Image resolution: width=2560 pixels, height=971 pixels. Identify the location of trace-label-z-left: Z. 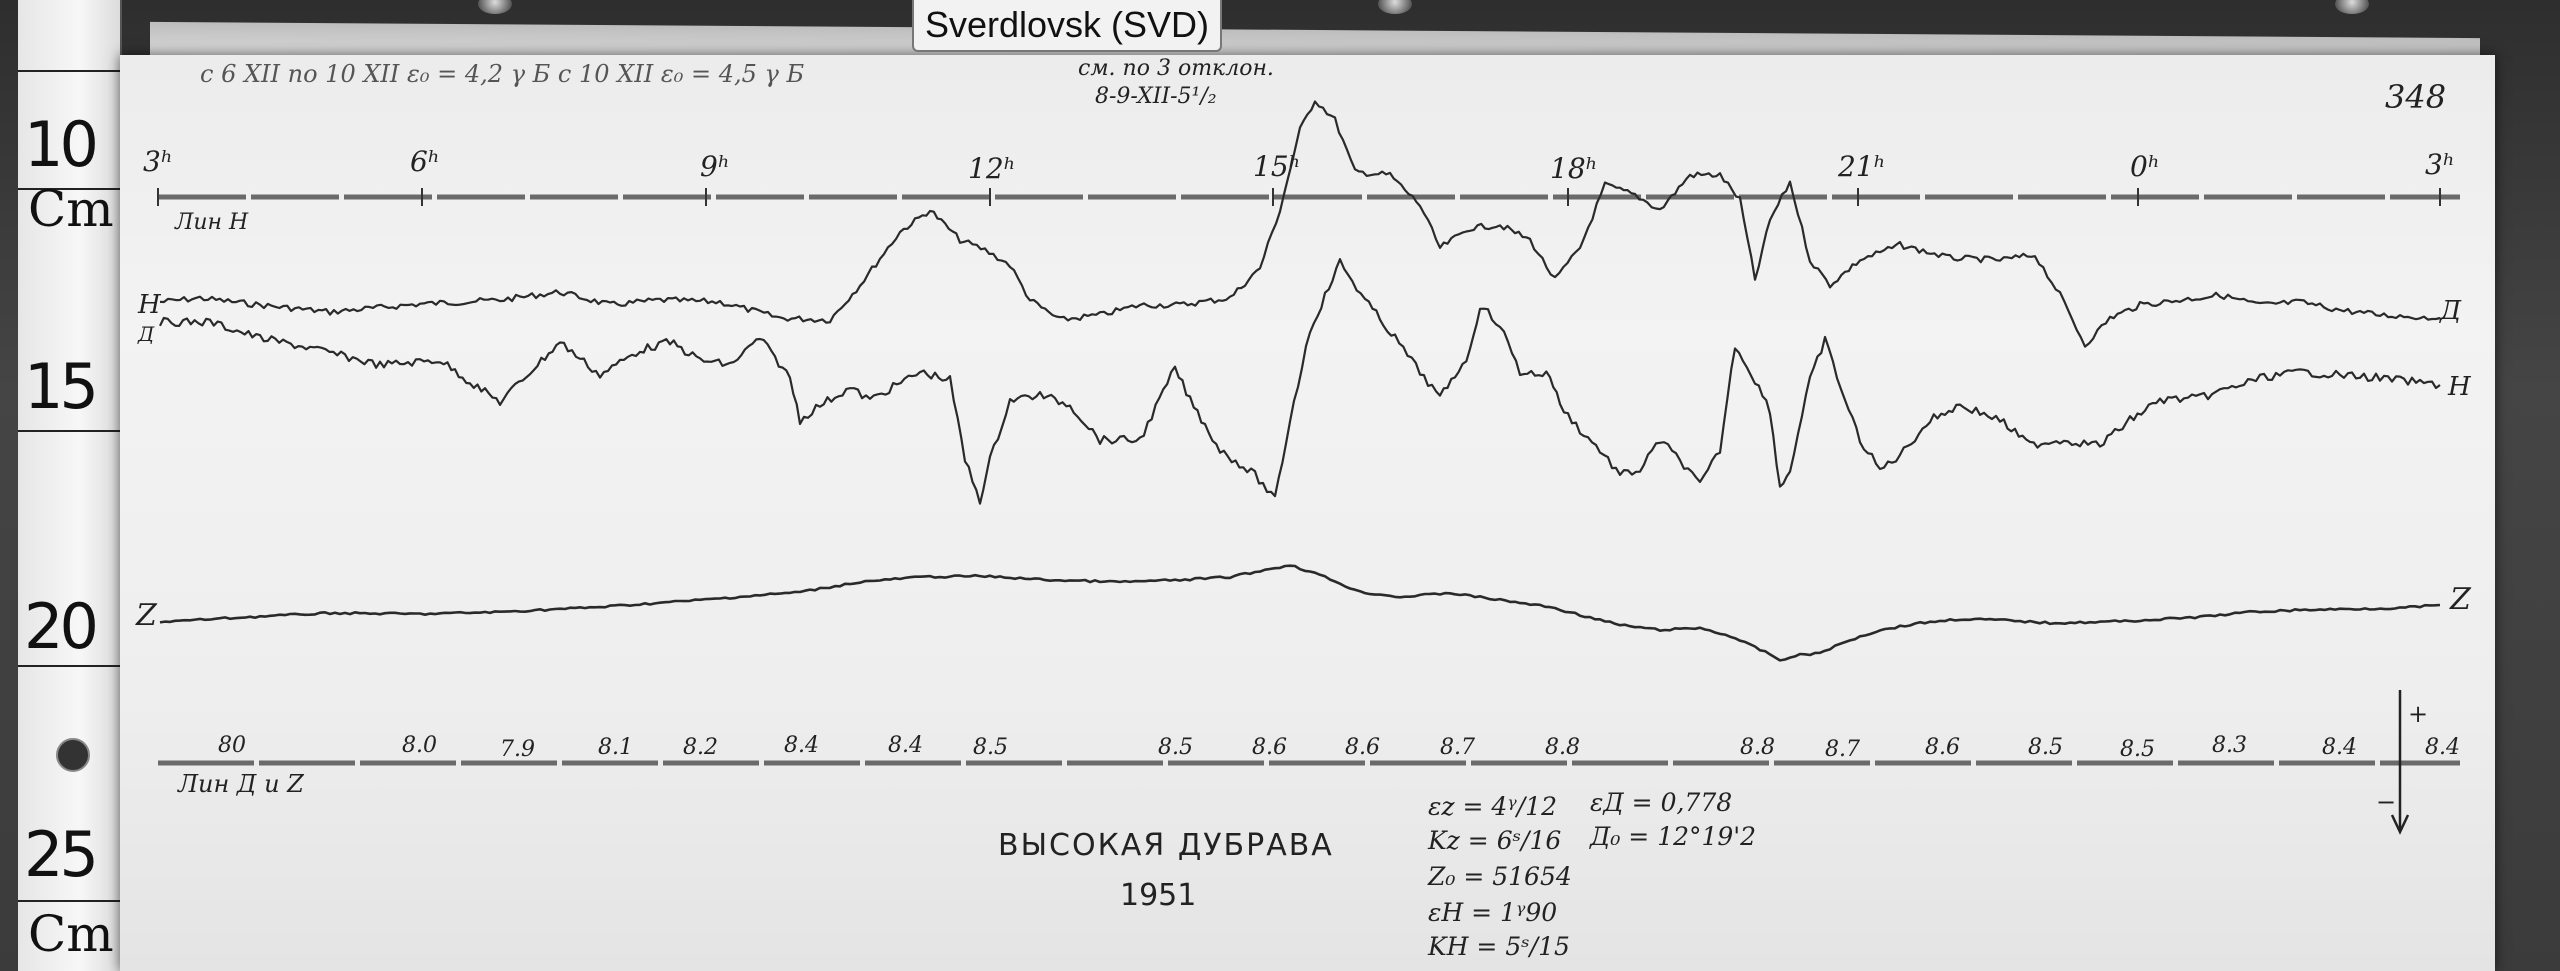
(146, 615).